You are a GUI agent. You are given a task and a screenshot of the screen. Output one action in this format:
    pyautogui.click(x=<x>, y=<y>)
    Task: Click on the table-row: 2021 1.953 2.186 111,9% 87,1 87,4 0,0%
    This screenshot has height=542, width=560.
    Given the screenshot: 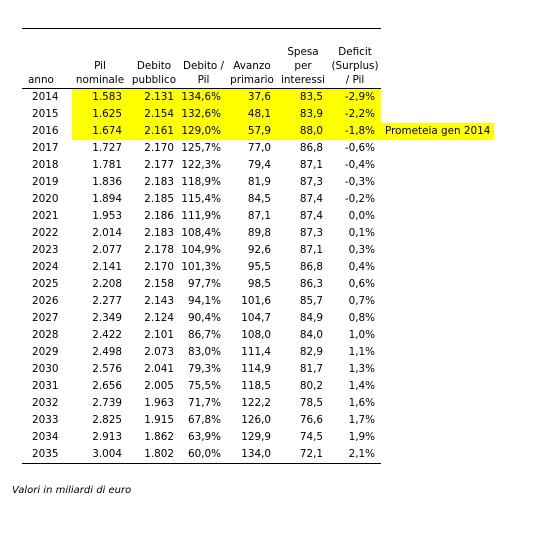 What is the action you would take?
    pyautogui.click(x=258, y=216)
    